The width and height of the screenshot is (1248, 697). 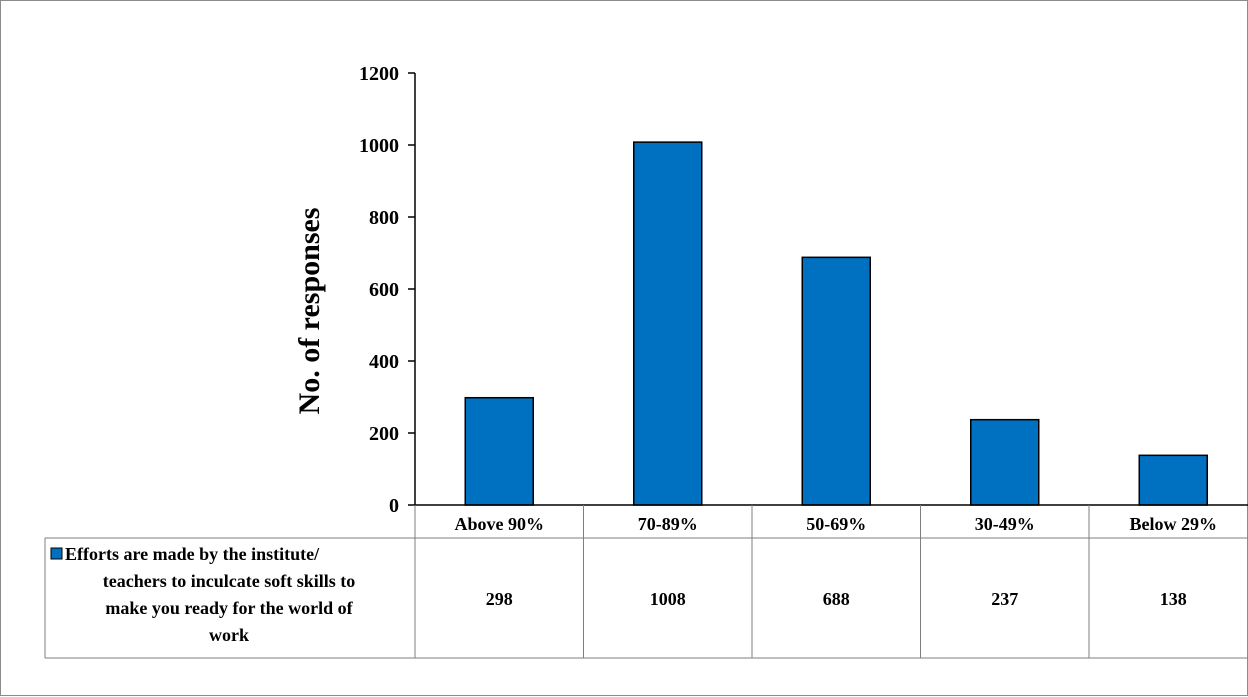 I want to click on category-label: 70-89%, so click(x=668, y=524).